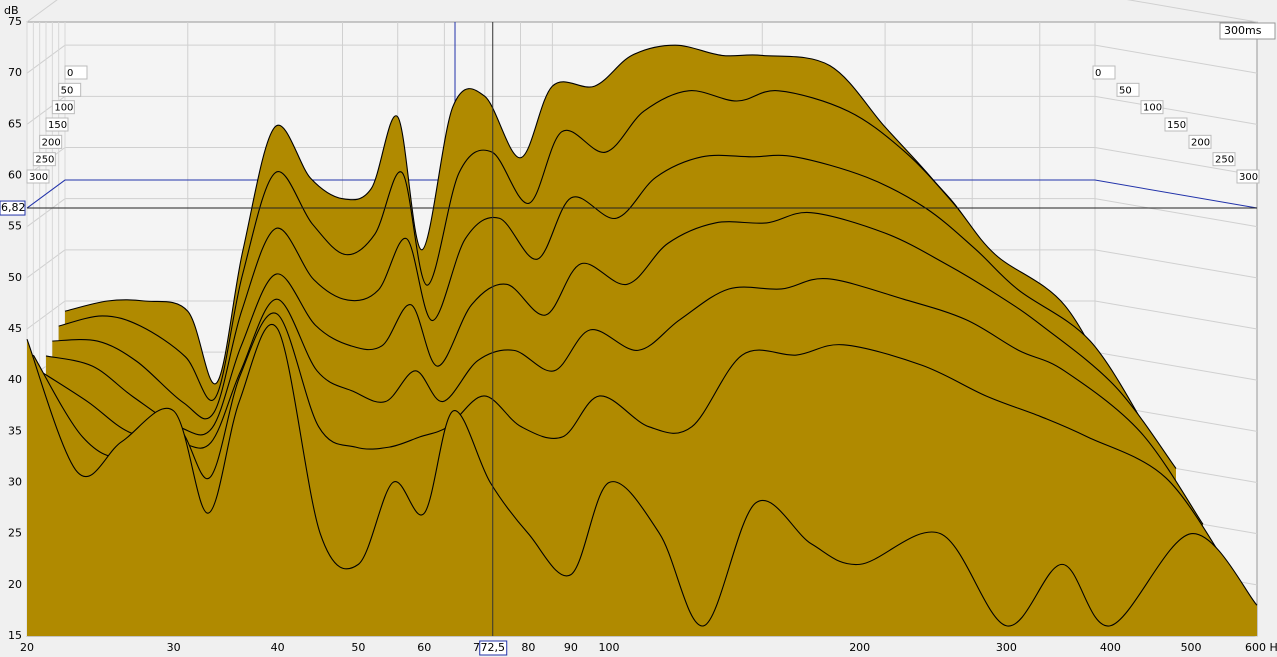  Describe the element at coordinates (278, 647) in the screenshot. I see `x-tick-label: 40` at that location.